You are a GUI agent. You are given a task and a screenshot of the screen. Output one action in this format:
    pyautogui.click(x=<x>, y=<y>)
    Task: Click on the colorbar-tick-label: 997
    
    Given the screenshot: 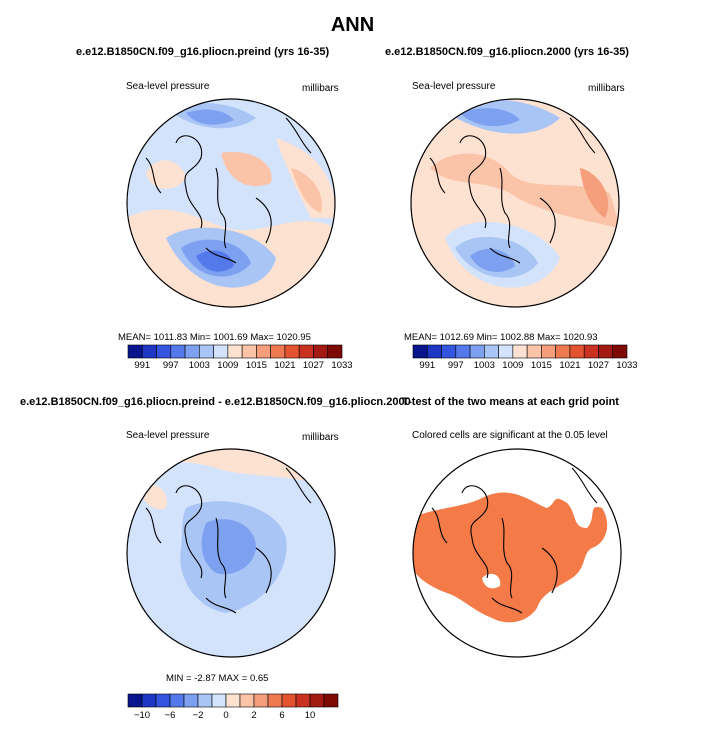 What is the action you would take?
    pyautogui.click(x=170, y=365)
    